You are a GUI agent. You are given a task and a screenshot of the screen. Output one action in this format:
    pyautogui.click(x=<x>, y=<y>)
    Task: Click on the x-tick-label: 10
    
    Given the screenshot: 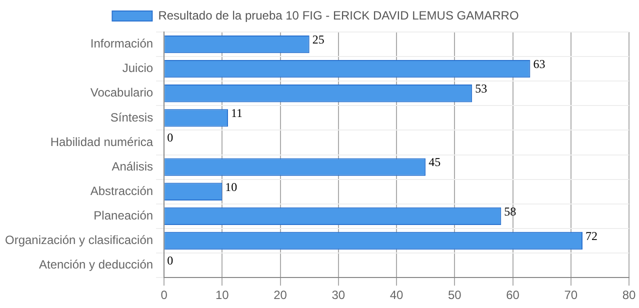 What is the action you would take?
    pyautogui.click(x=223, y=295)
    